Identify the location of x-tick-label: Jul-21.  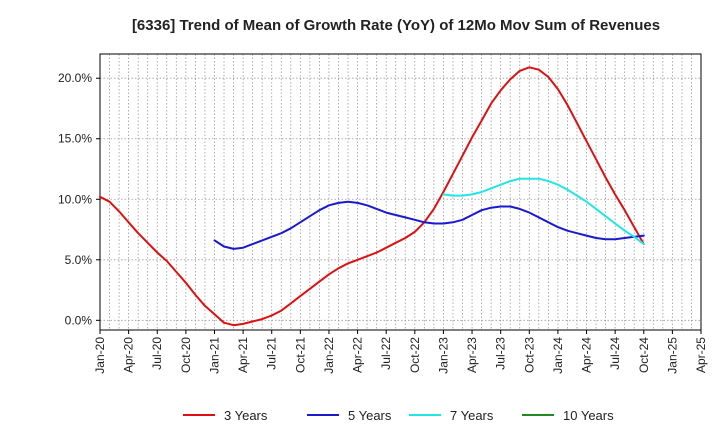
(272, 353).